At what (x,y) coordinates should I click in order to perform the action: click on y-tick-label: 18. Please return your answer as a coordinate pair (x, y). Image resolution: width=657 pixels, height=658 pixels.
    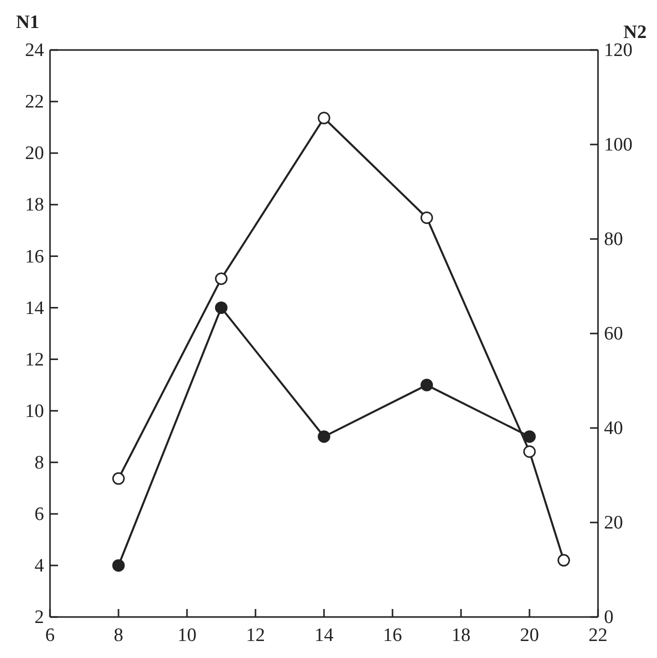
    Looking at the image, I should click on (34, 205).